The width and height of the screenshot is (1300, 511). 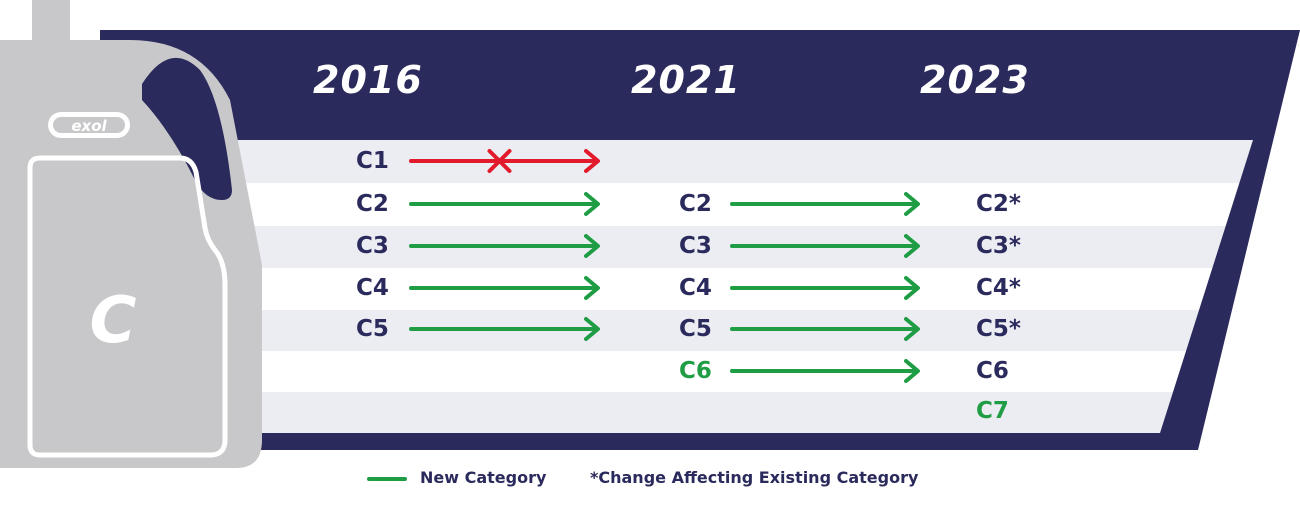 I want to click on legend-new-category: New Category, so click(x=483, y=477).